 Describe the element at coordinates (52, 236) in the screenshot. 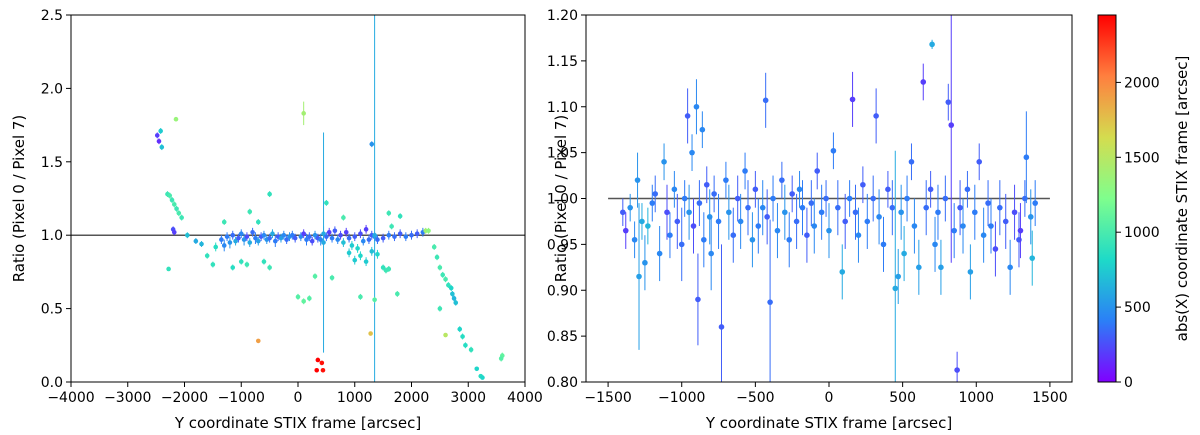

I see `y-tick-label: 1.0` at that location.